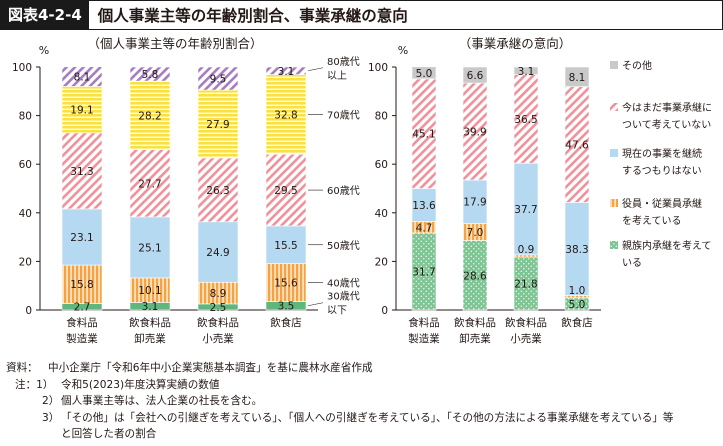  Describe the element at coordinates (662, 203) in the screenshot. I see `legend-label: 役員・従業員承継` at that location.